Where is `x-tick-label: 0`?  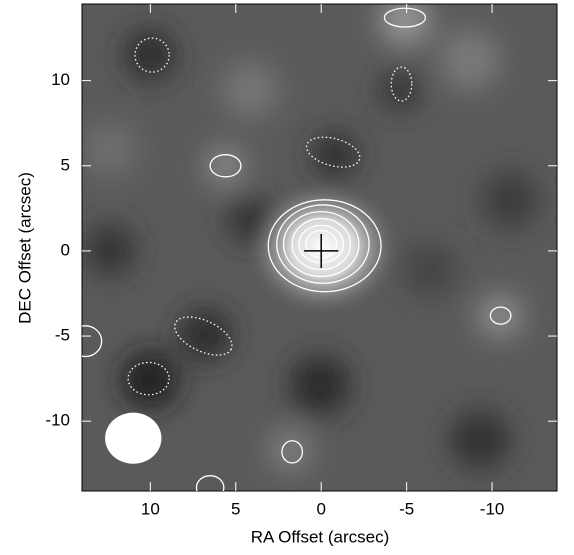 x-tick-label: 0 is located at coordinates (320, 508).